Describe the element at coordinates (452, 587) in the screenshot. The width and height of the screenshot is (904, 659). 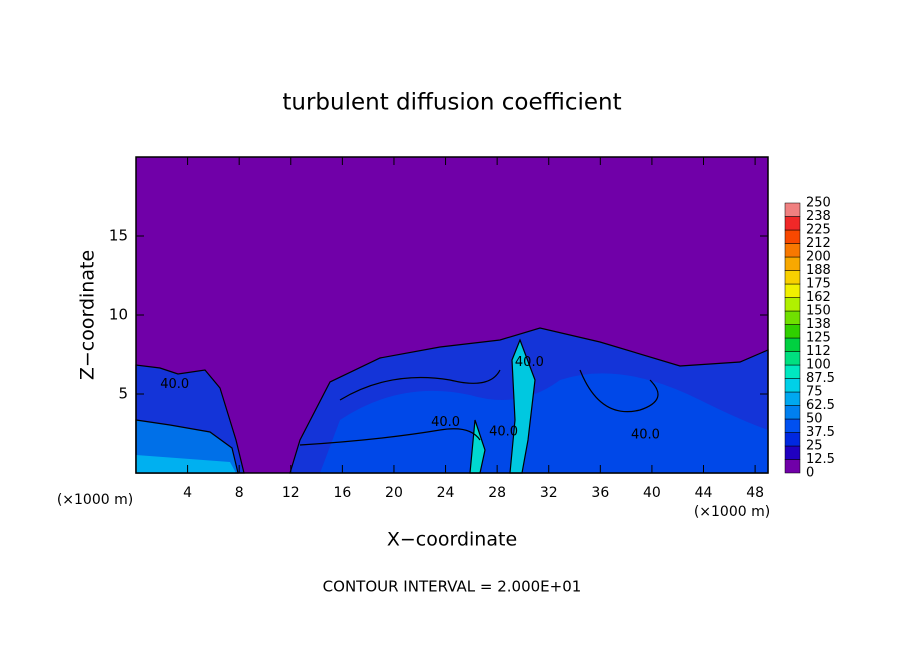
I see `footer-note: CONTOUR INTERVAL = 2.000E+01` at that location.